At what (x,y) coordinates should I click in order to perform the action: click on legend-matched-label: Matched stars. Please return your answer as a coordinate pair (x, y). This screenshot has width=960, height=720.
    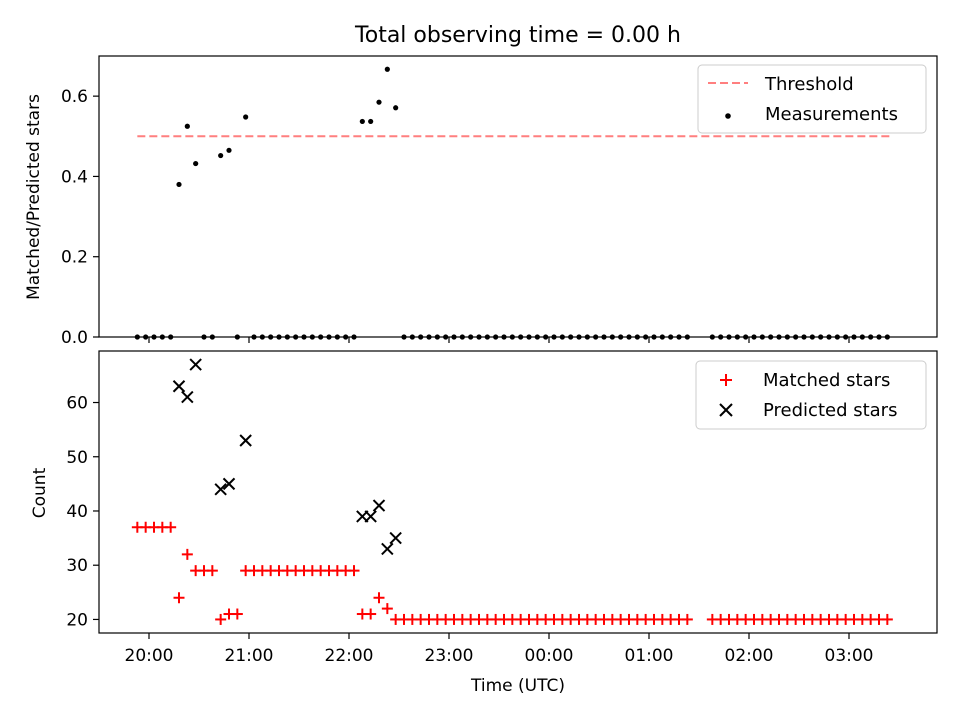
    Looking at the image, I should click on (826, 380).